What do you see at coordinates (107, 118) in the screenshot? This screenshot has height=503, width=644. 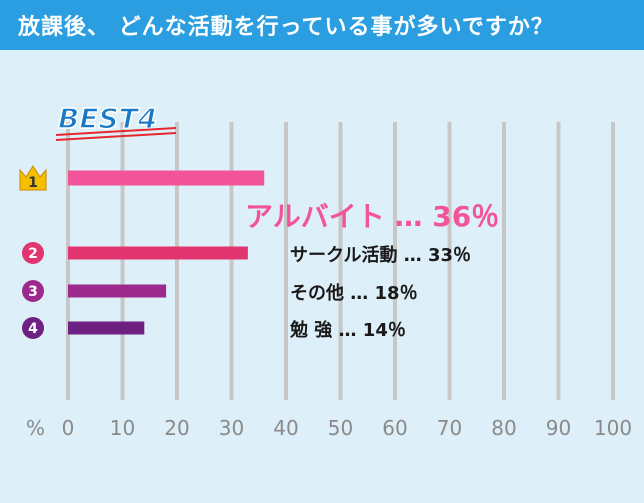 I see `best-badge-text: BEST4` at bounding box center [107, 118].